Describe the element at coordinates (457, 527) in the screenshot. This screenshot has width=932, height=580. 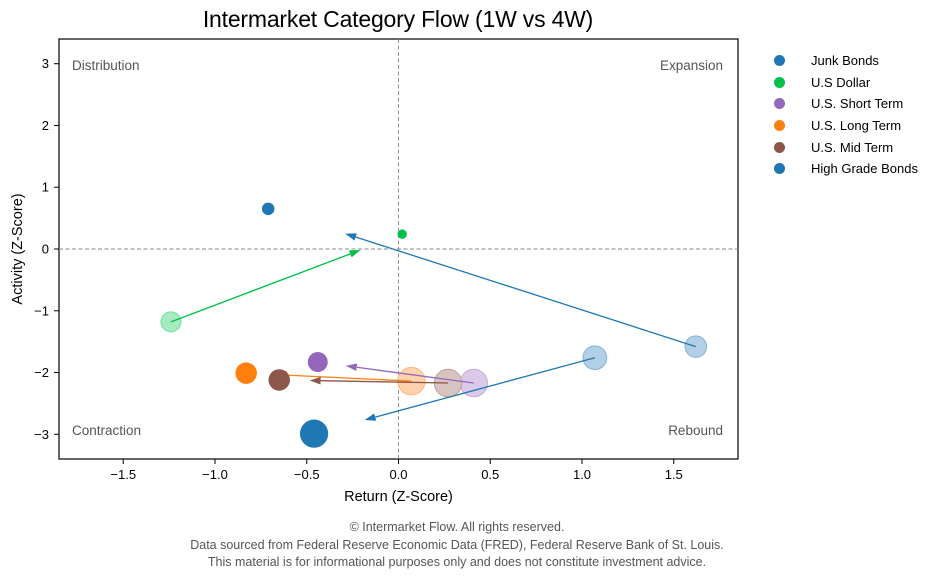
I see `footer-copyright: © Intermarket Flow. All rights reserved.` at that location.